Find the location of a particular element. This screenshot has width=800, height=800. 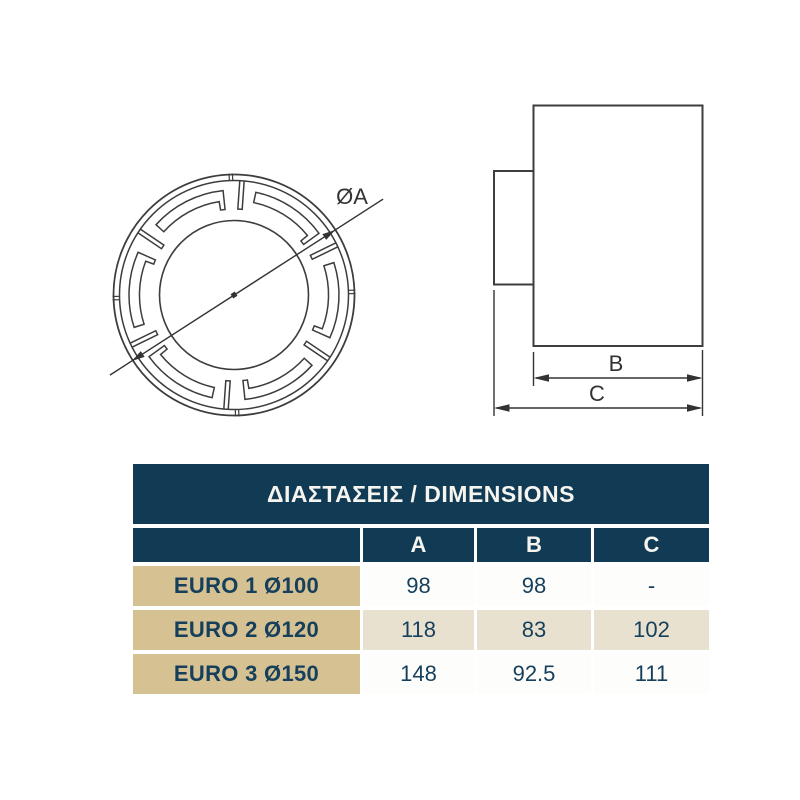

column-header-b: B is located at coordinates (534, 545).